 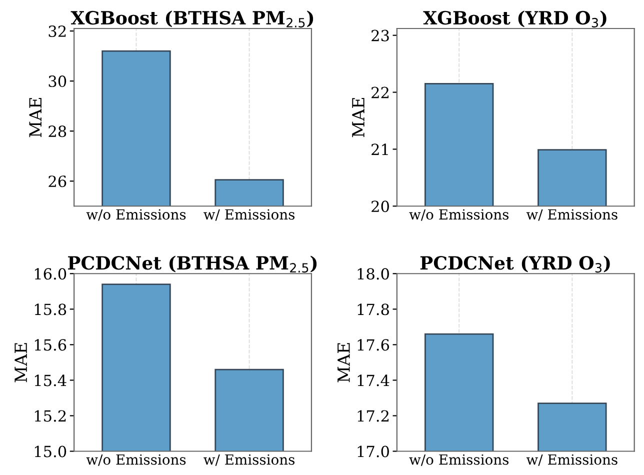 What do you see at coordinates (374, 380) in the screenshot?
I see `y-tick-label: 17.4` at bounding box center [374, 380].